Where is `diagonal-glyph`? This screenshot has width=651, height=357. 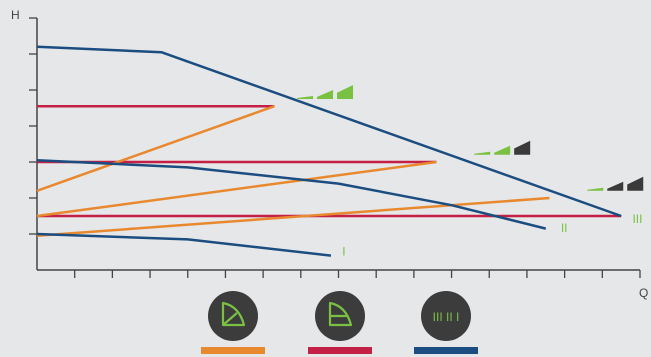 diagonal-glyph is located at coordinates (230, 319).